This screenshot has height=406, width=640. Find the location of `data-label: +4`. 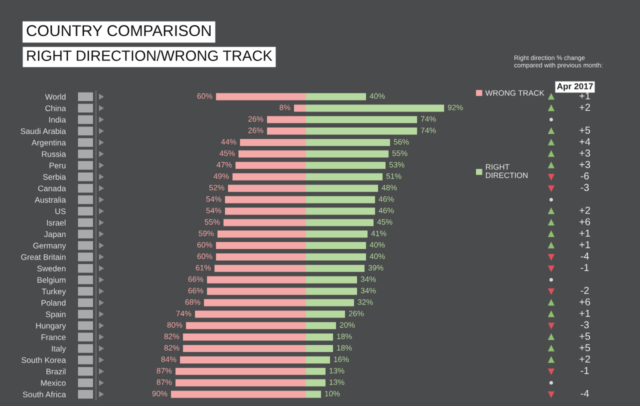

data-label: +4 is located at coordinates (585, 142).